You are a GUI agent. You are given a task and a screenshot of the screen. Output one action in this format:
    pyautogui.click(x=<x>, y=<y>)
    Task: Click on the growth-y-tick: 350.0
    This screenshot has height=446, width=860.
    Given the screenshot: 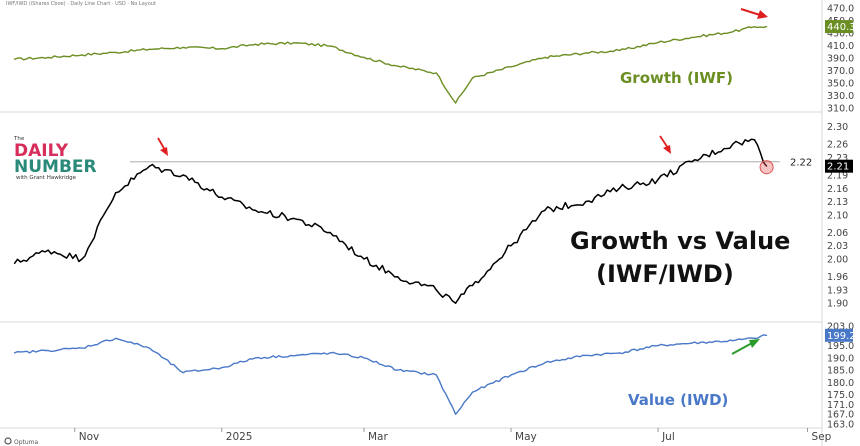 What is the action you would take?
    pyautogui.click(x=840, y=84)
    